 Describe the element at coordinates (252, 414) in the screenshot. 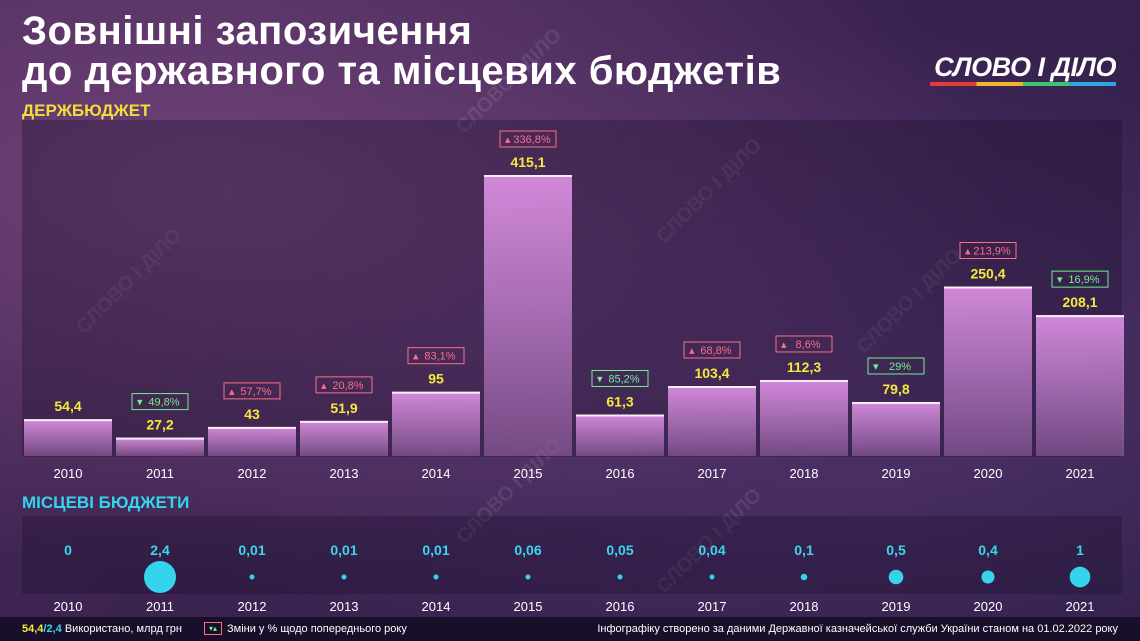

I see `bar-value-label: 43` at that location.